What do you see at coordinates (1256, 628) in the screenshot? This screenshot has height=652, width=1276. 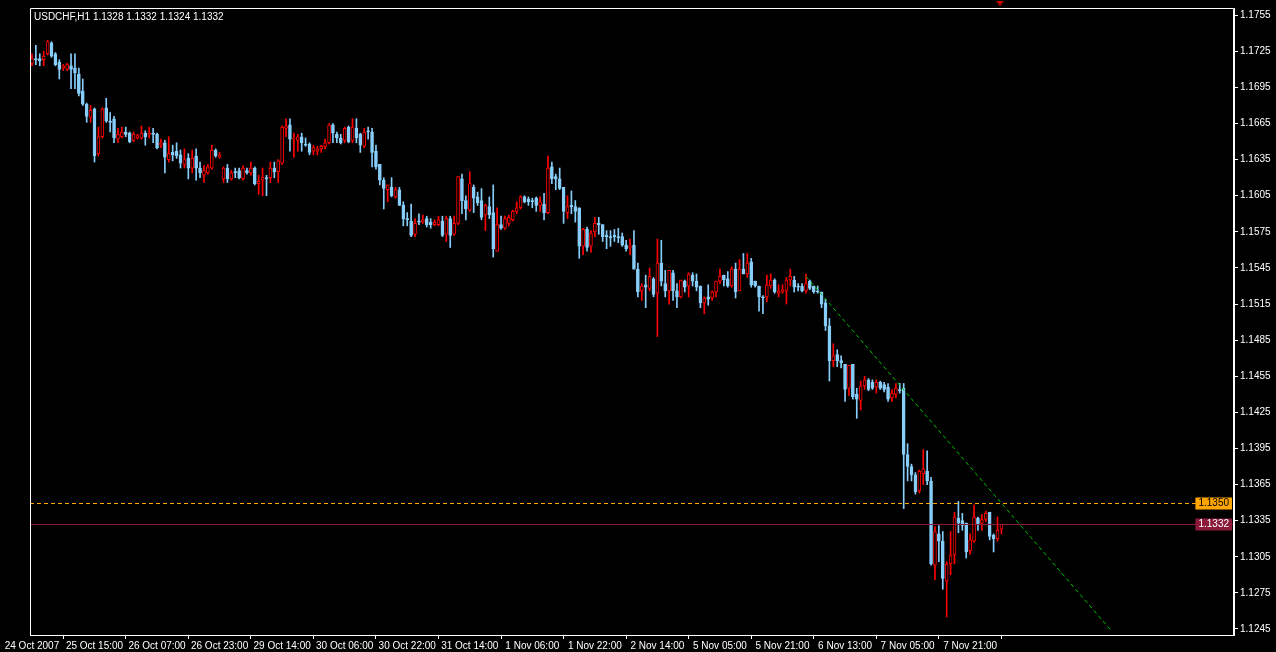 I see `y-tick-label: 1.1245` at bounding box center [1256, 628].